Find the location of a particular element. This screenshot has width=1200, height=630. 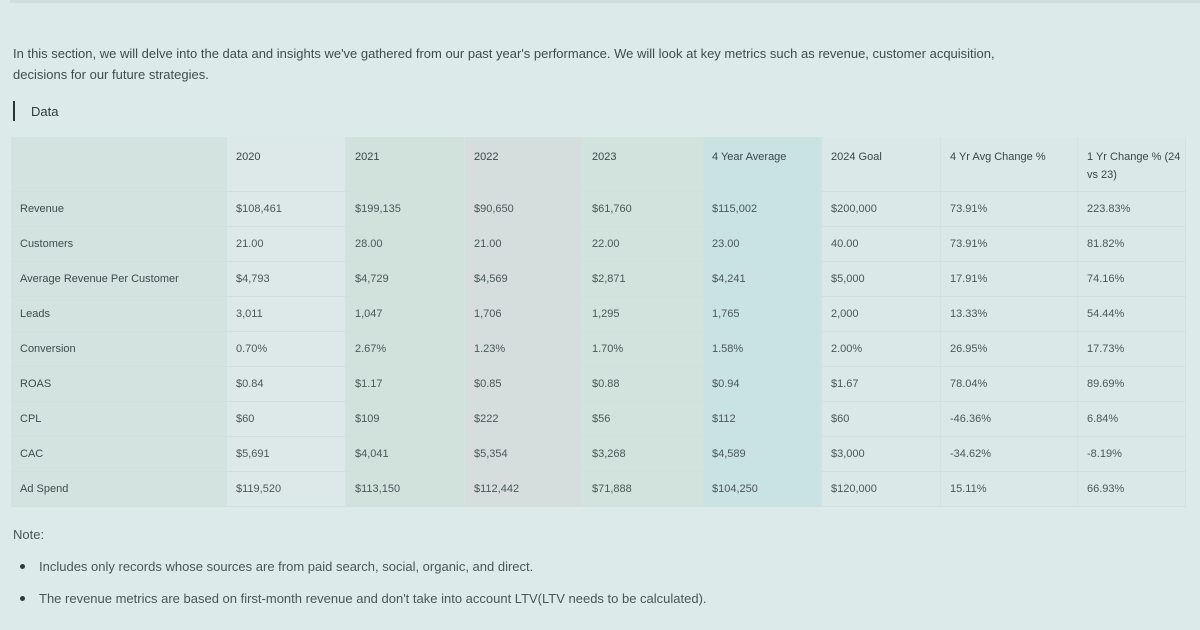

header-metric is located at coordinates (119, 164).